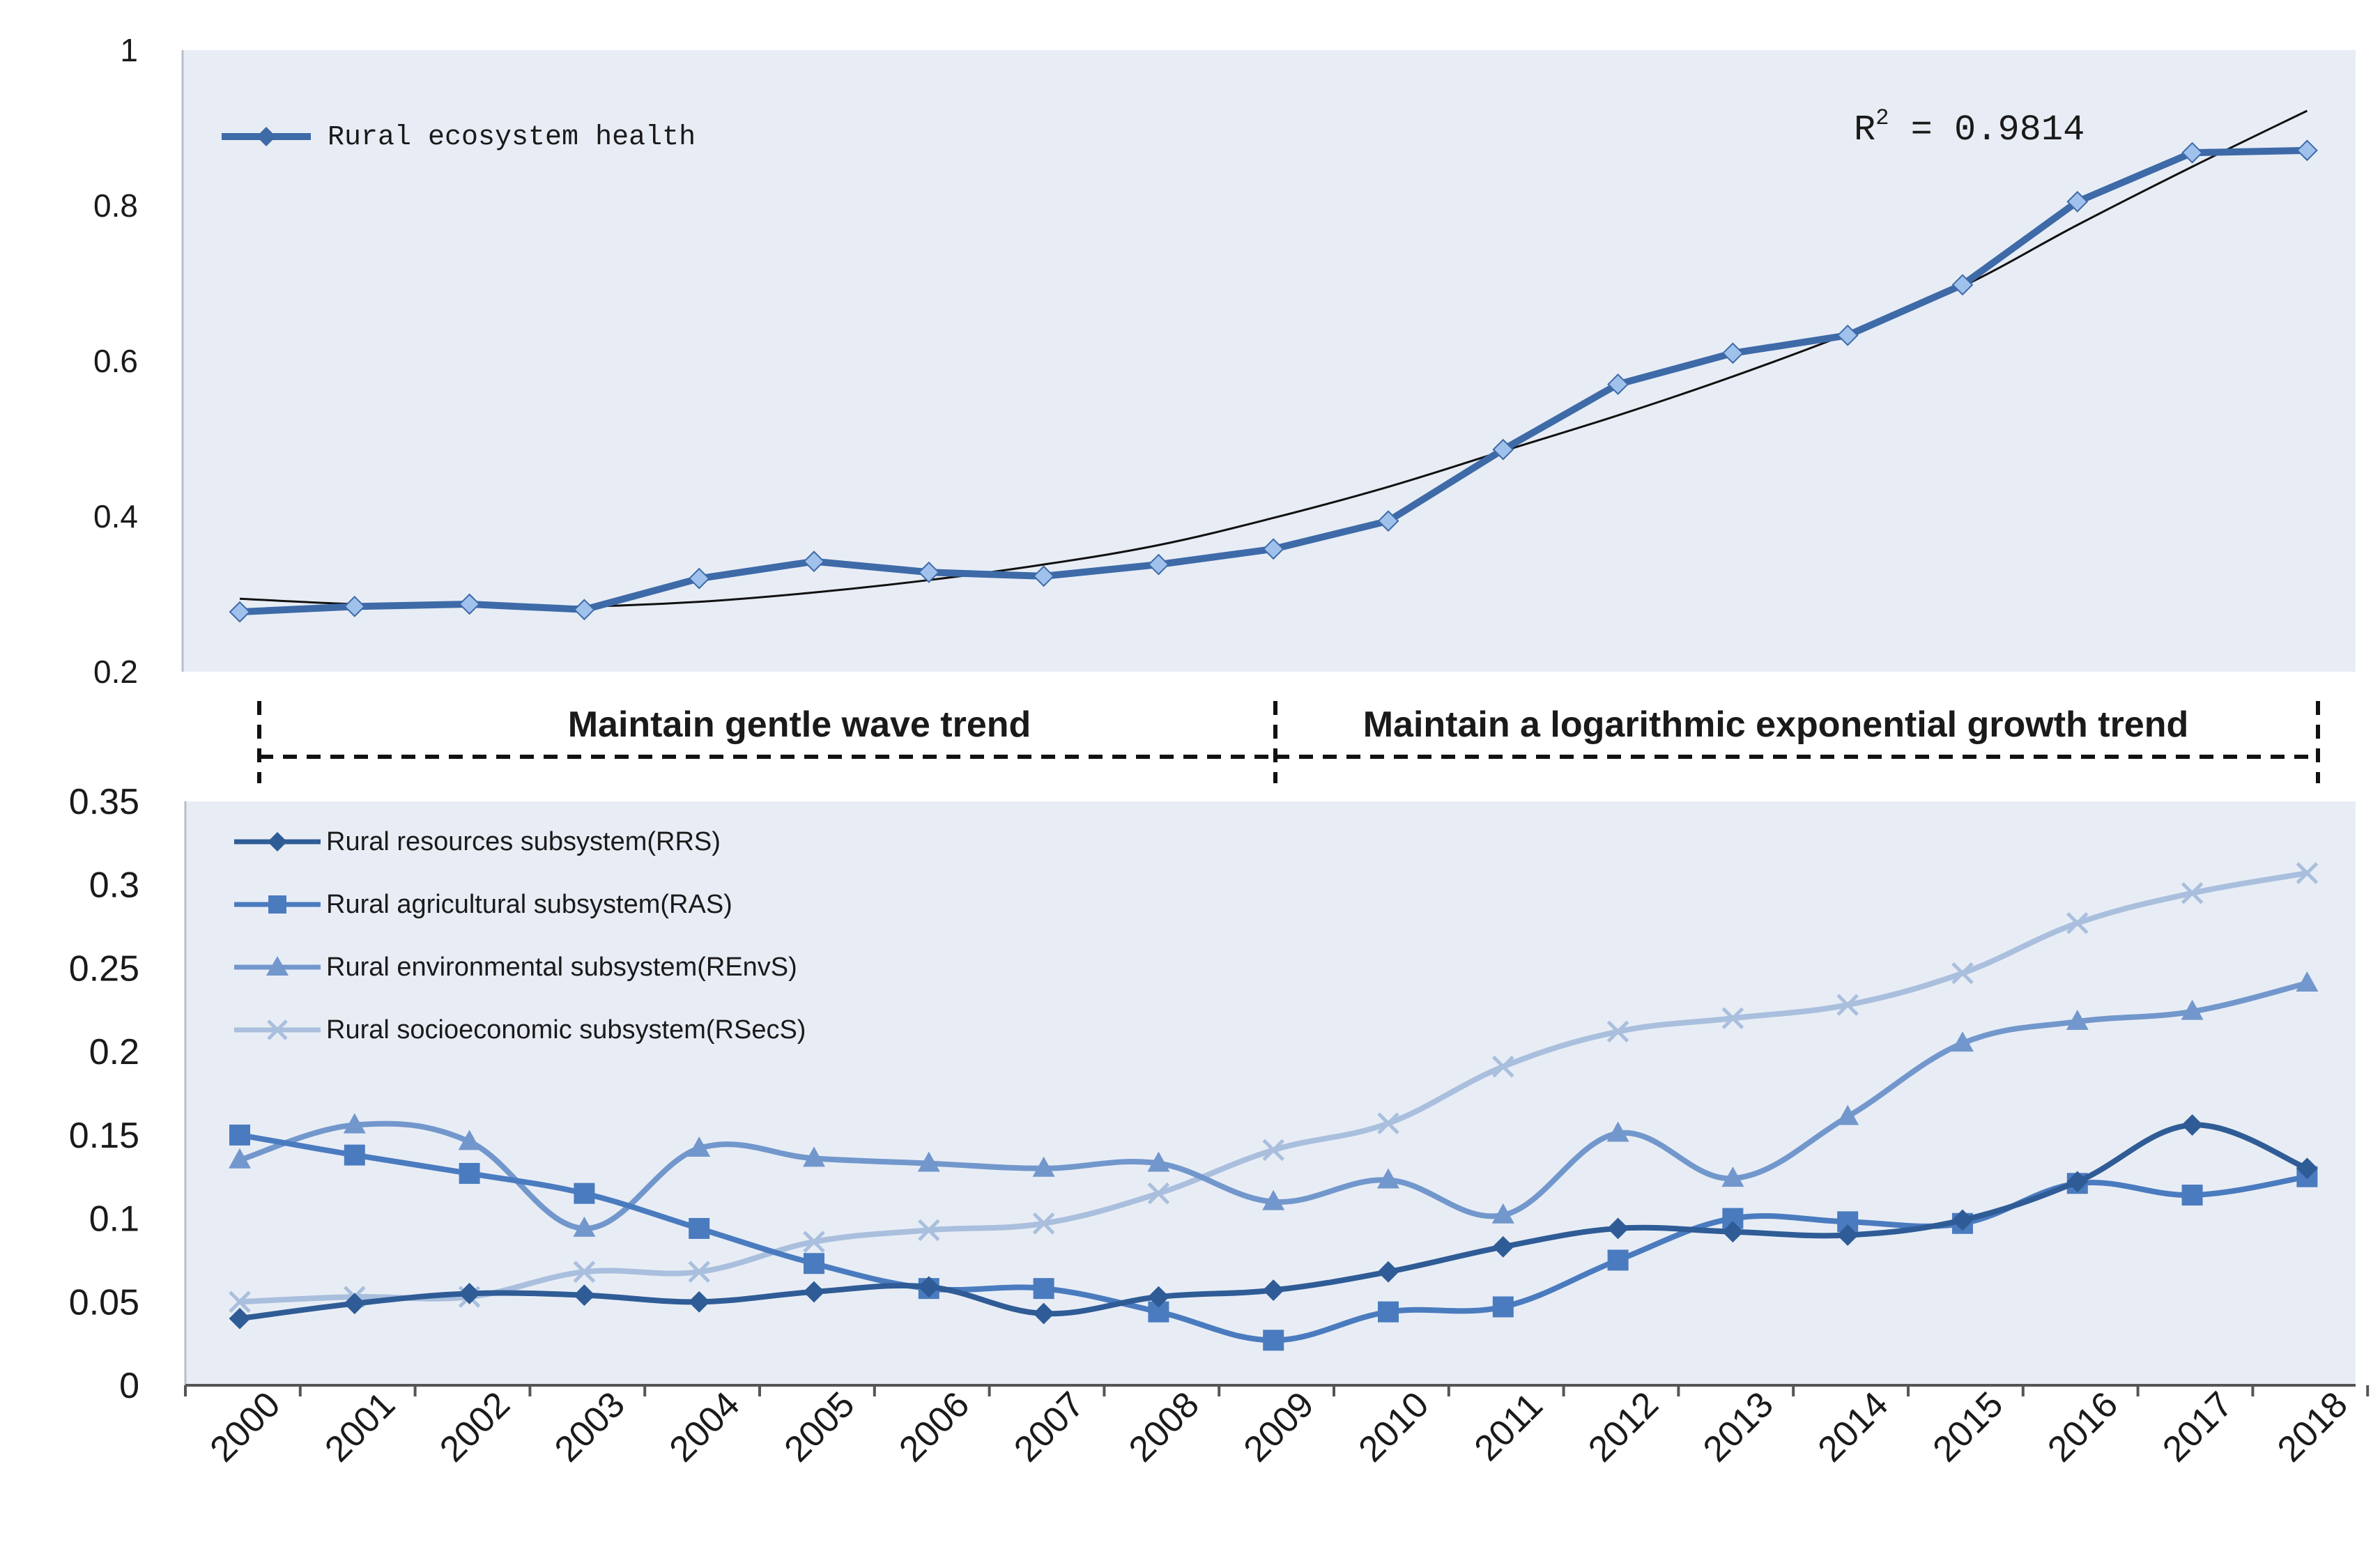 The image size is (2380, 1556). Describe the element at coordinates (515, 967) in the screenshot. I see `legend-item-renvs: Rural environmental subsystem(REnvS)` at that location.